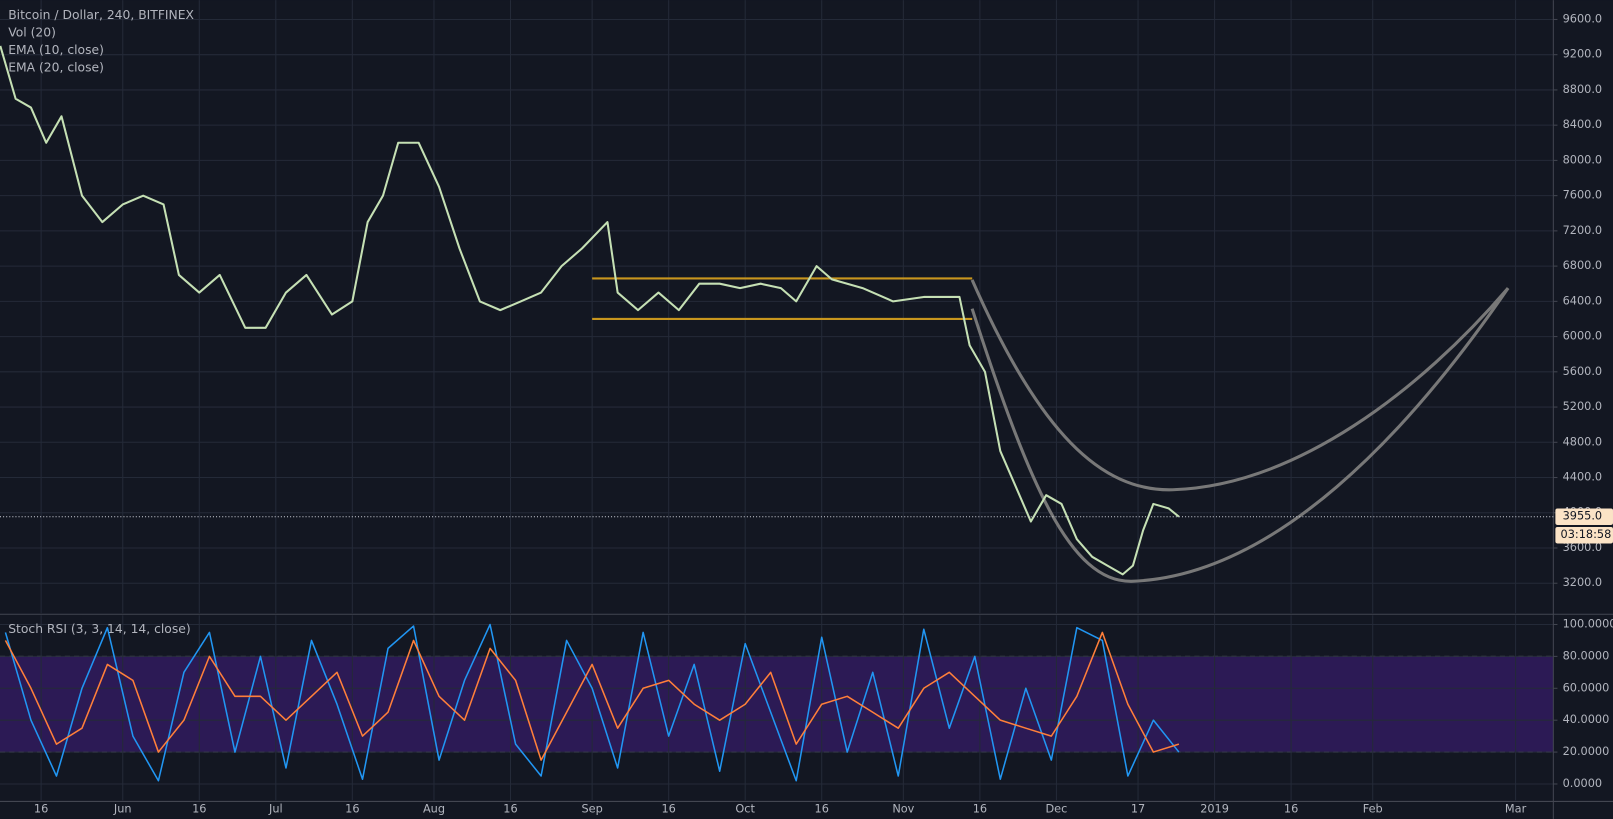  I want to click on y-tick-label: 100.0000, so click(1588, 623).